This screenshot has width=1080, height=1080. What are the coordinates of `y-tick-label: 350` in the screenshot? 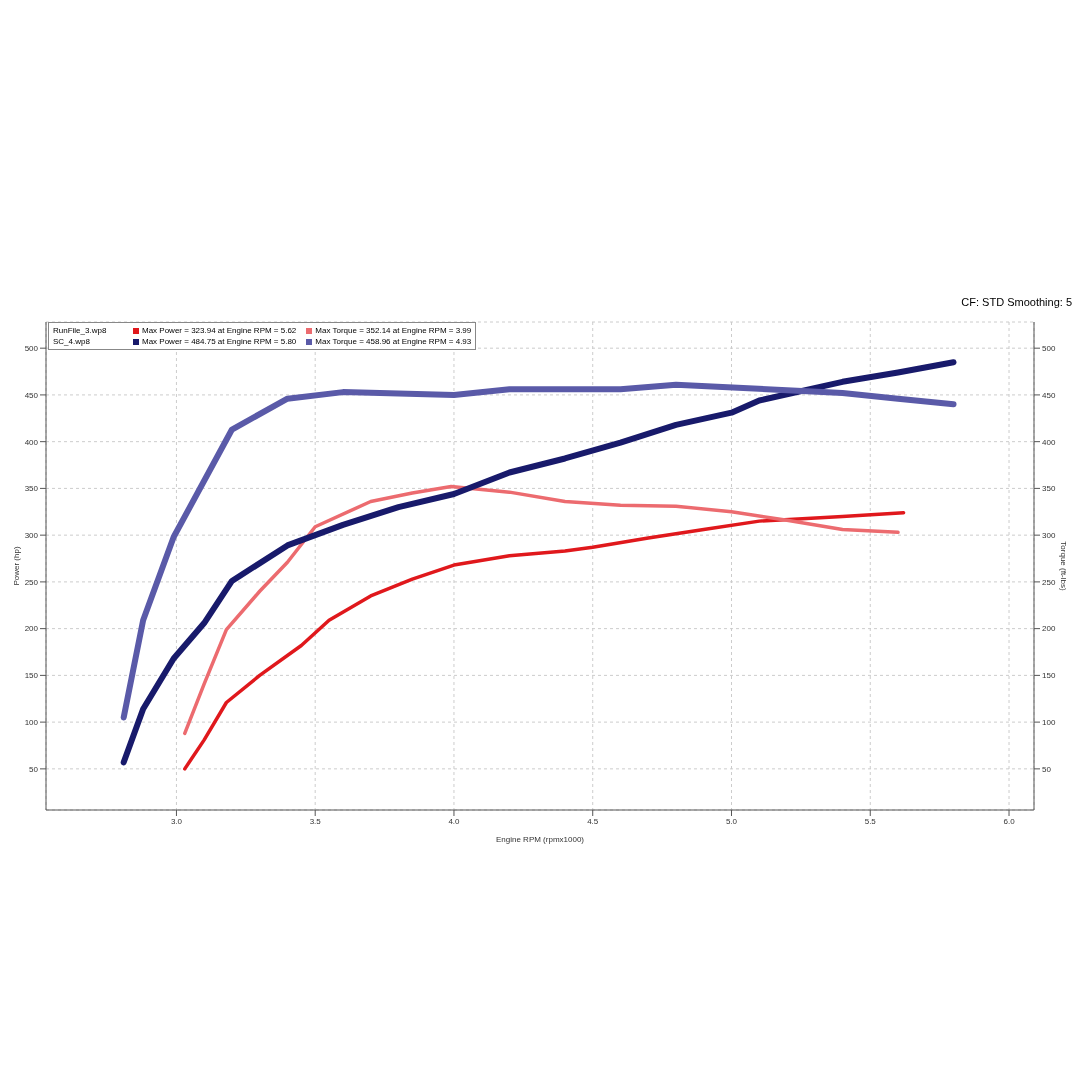 It's located at (31, 489).